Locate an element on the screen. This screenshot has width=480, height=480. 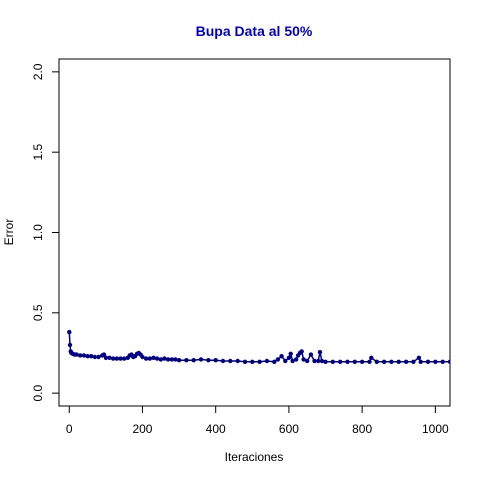
x-tick-label: 0 is located at coordinates (69, 429).